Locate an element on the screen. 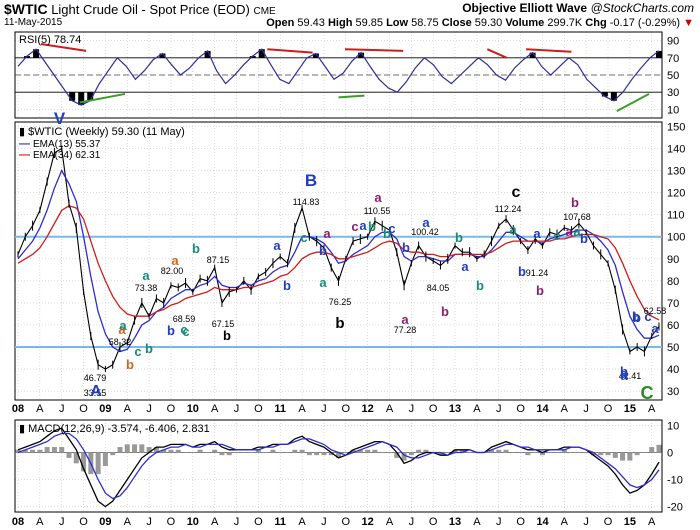 This screenshot has width=700, height=530. wave-label: B is located at coordinates (311, 180).